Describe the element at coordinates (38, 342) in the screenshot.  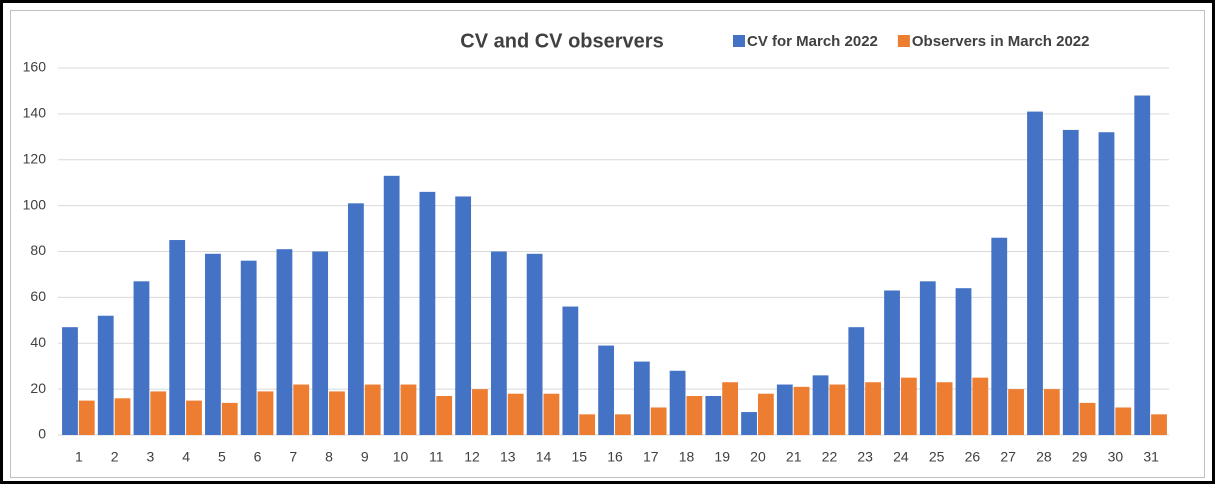
I see `y-tick-label: 40` at that location.